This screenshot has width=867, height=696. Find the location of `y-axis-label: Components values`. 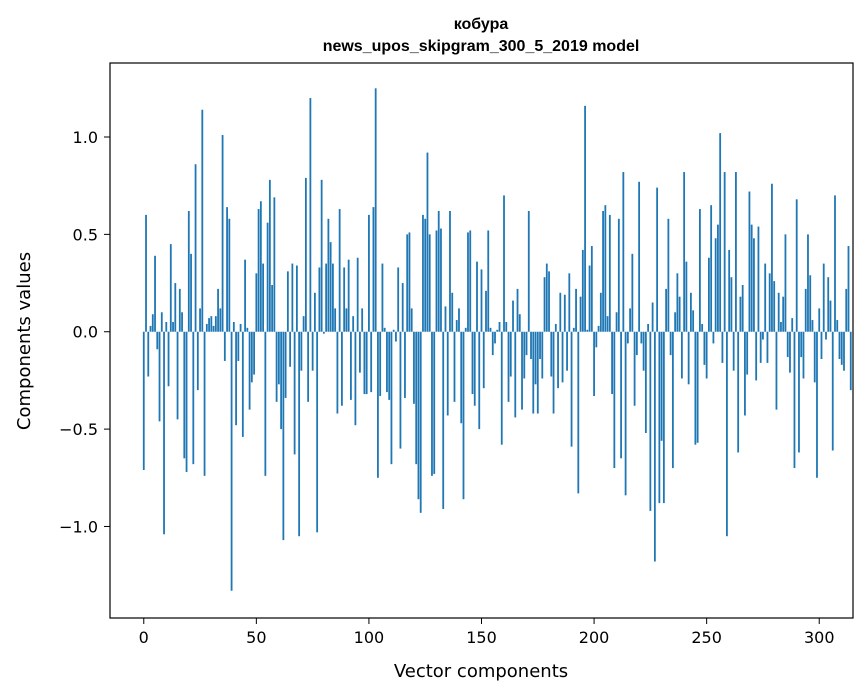

y-axis-label: Components values is located at coordinates (24, 341).